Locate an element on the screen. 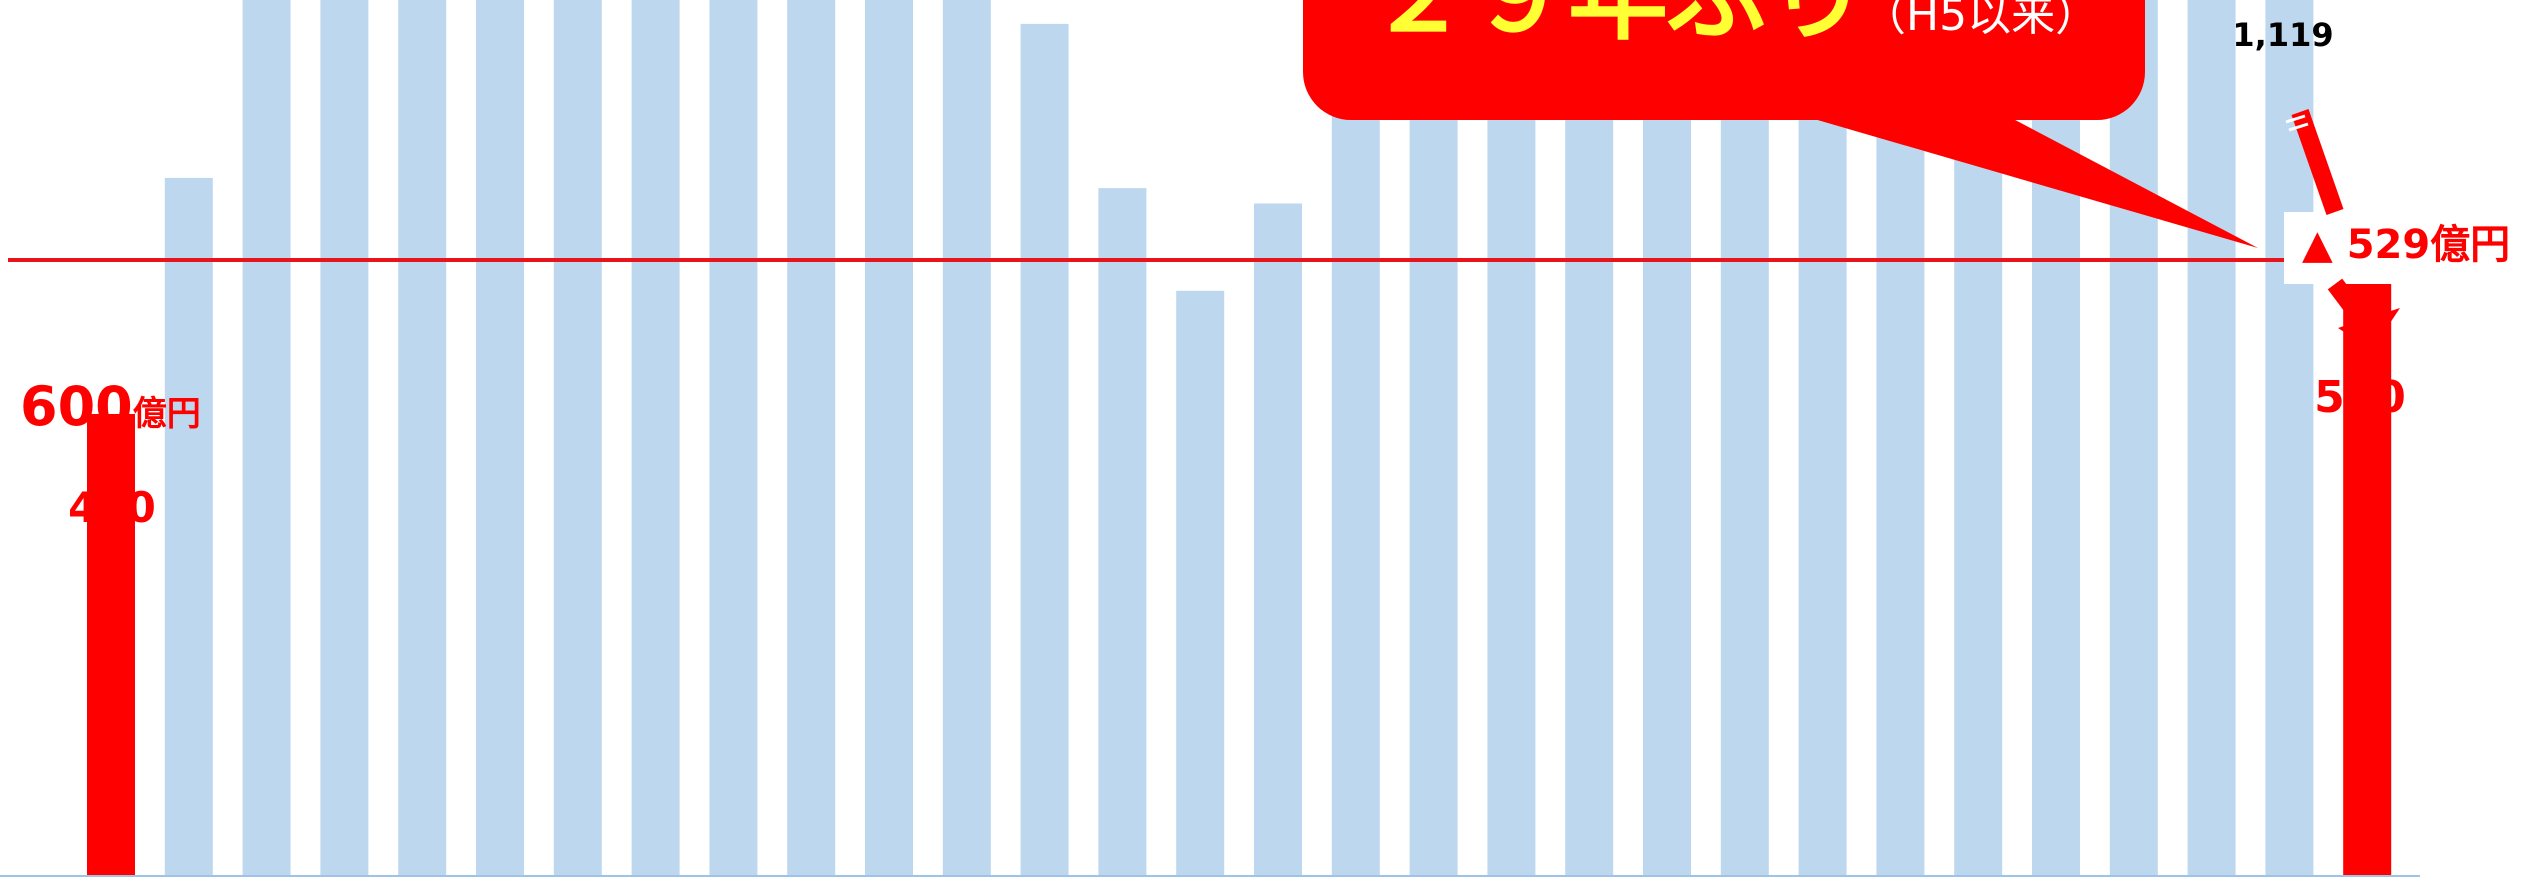  callout-bubble: ２９年ぶり （H5以来） is located at coordinates (1780, 124).